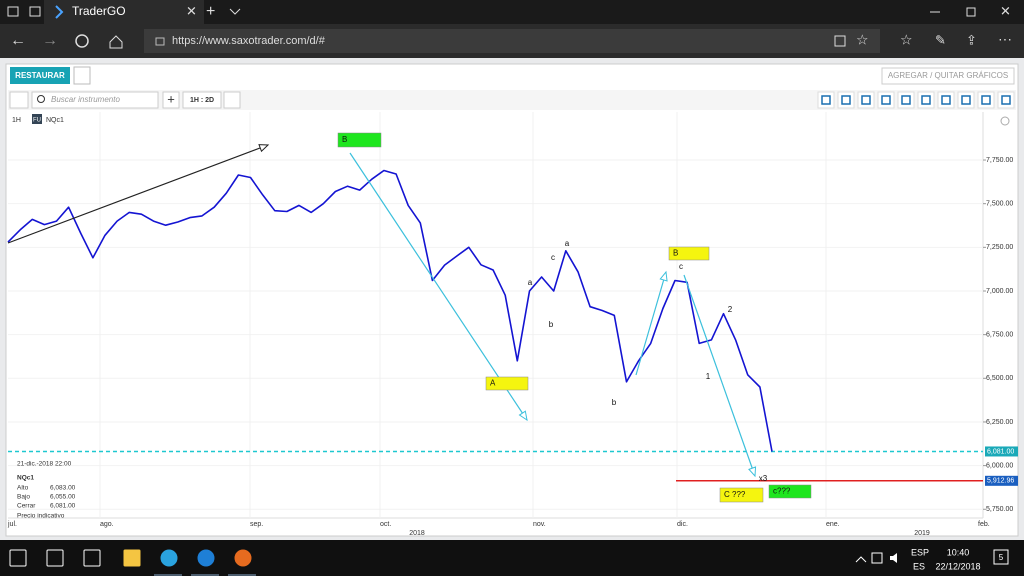 This screenshot has height=576, width=1024. What do you see at coordinates (512, 558) in the screenshot?
I see `taskbar` at bounding box center [512, 558].